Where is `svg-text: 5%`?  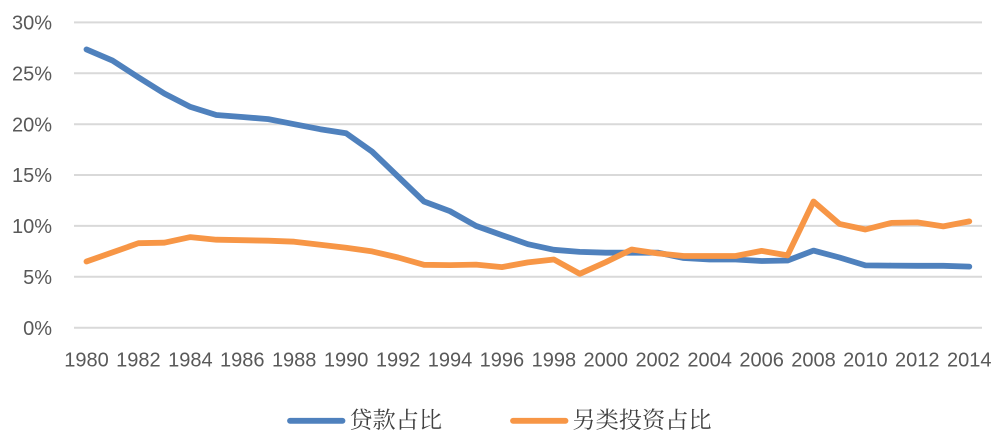
svg-text: 5% is located at coordinates (37, 278).